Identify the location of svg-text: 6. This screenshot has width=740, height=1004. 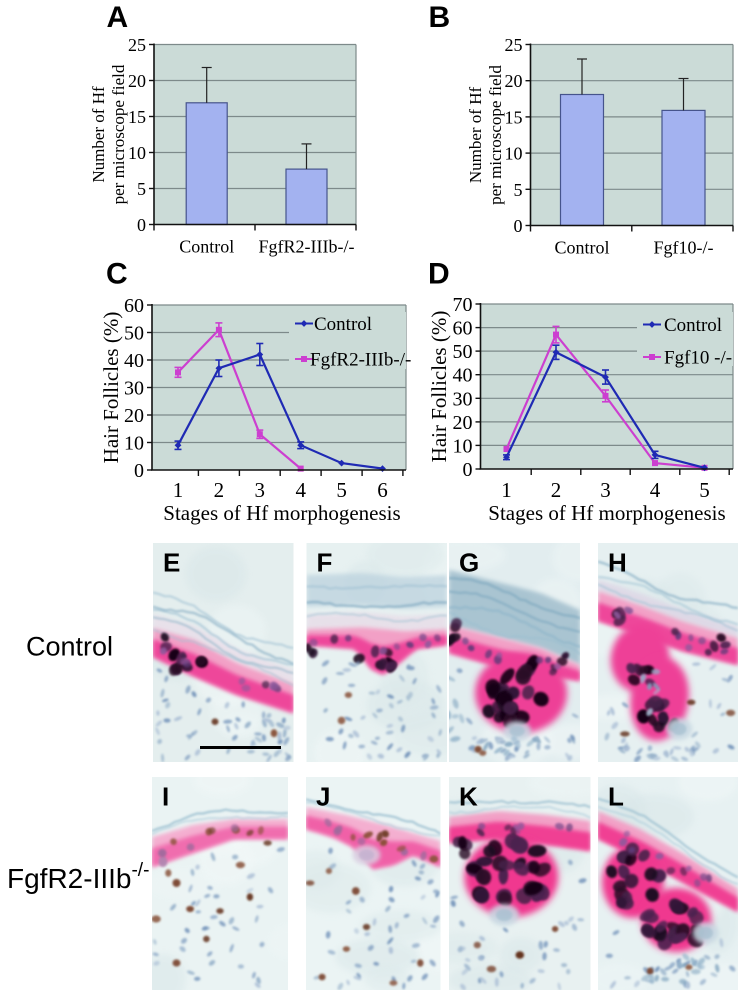
(382, 490).